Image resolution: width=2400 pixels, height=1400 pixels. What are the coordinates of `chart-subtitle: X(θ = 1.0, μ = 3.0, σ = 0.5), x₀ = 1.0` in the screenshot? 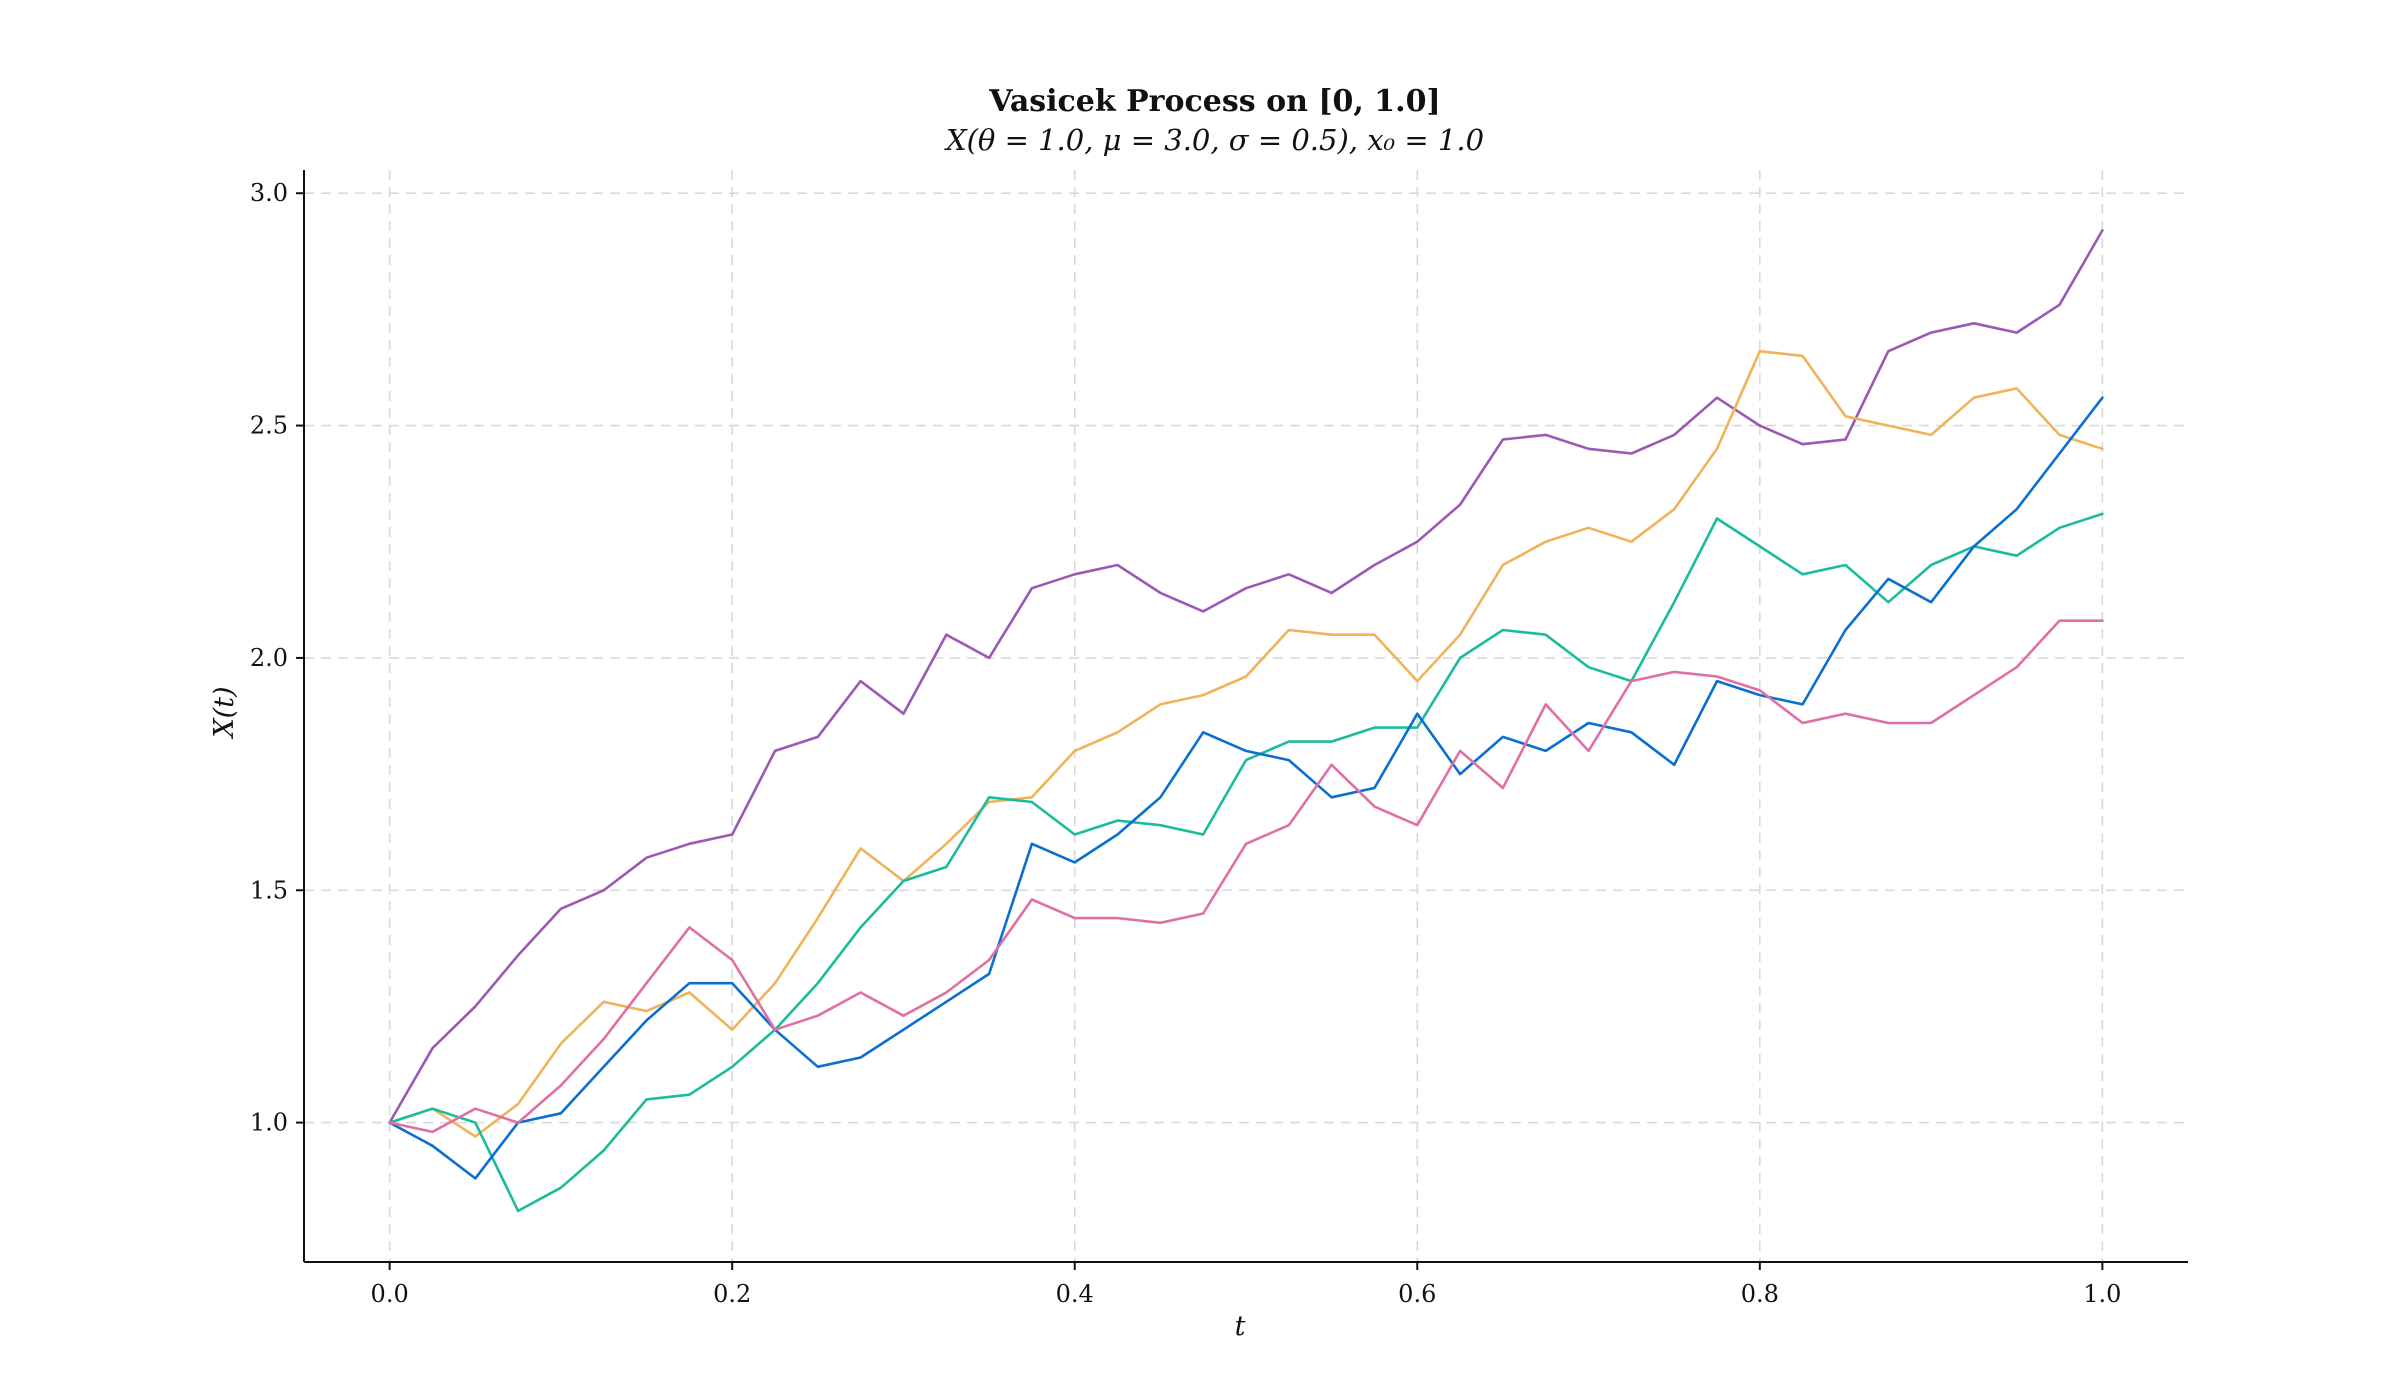 It's located at (1214, 140).